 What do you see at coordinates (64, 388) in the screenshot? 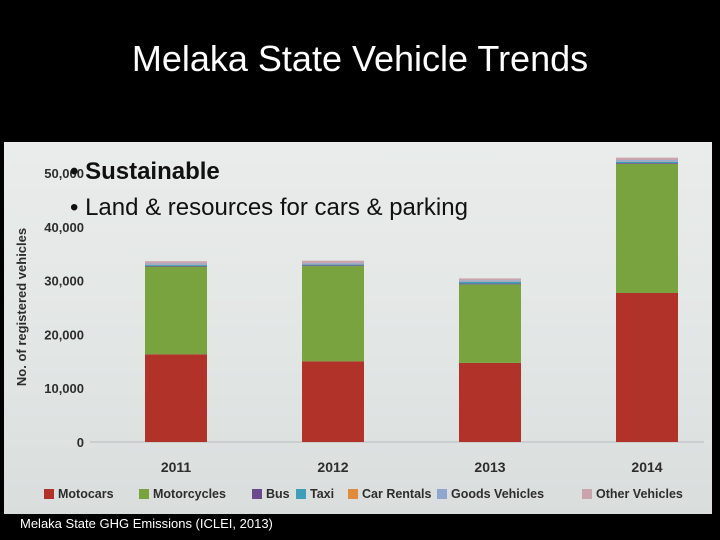
I see `y-tick-label: 10,000` at bounding box center [64, 388].